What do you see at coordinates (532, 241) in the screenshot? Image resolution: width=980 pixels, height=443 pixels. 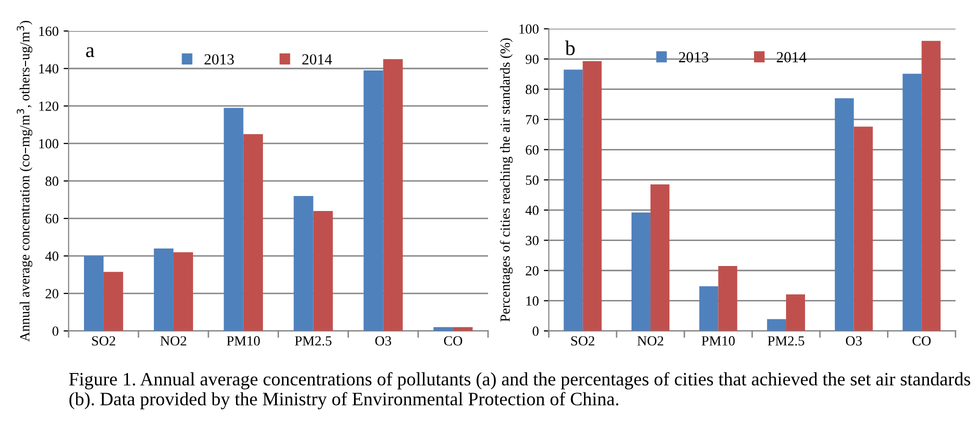 I see `y-tick-label: 30` at bounding box center [532, 241].